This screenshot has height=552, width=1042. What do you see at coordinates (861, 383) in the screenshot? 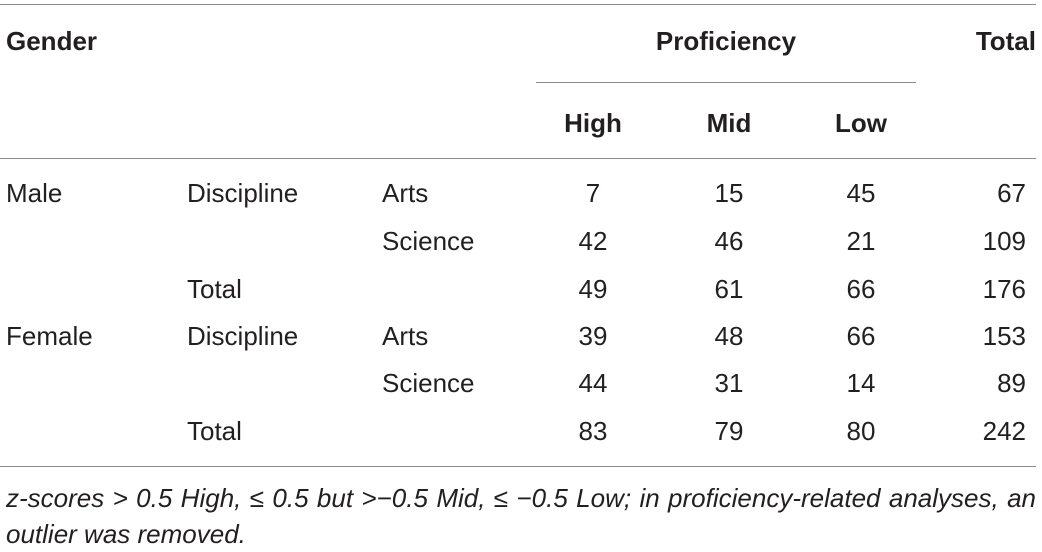
I see `cell-low: 14` at bounding box center [861, 383].